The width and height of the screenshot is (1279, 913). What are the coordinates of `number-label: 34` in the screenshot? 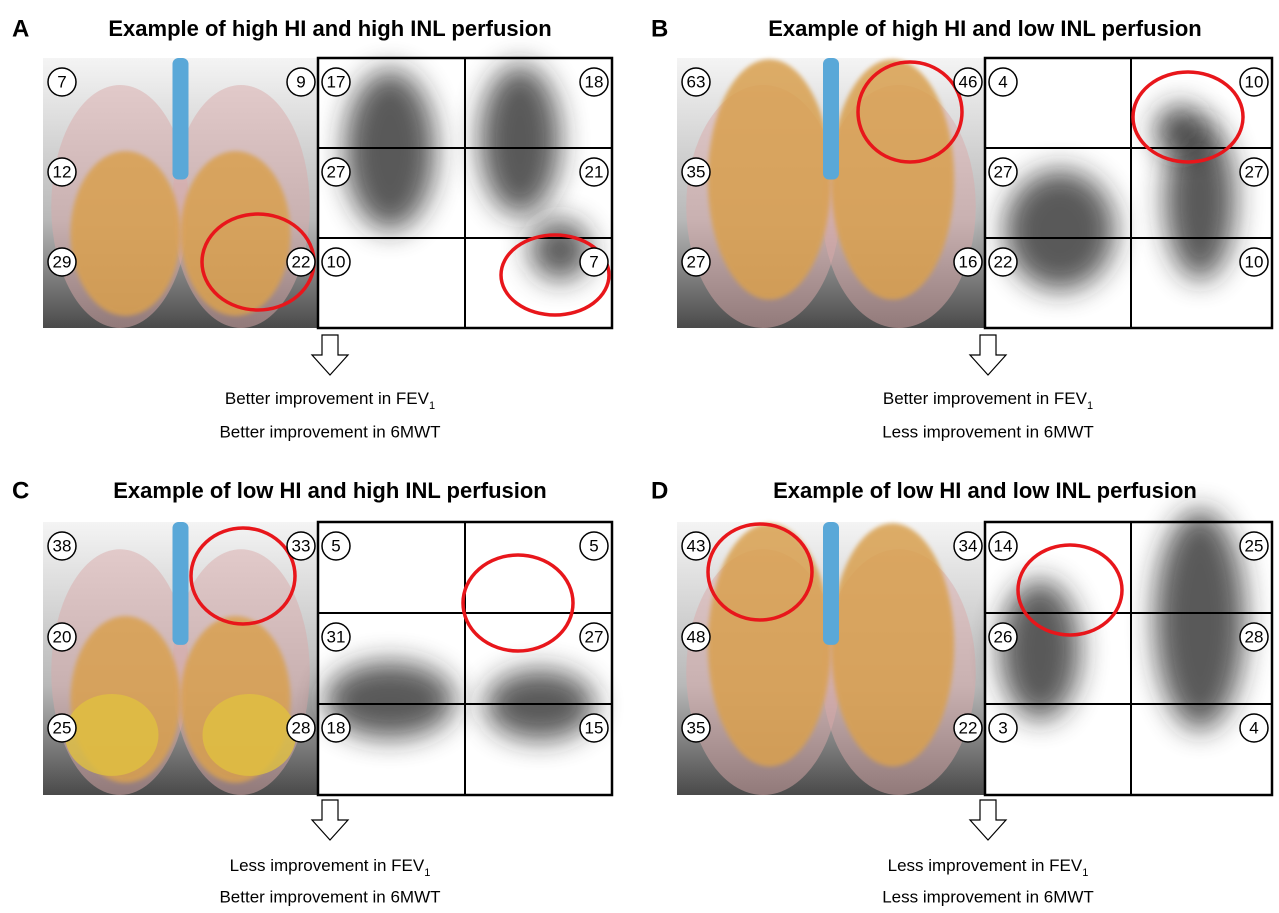 It's located at (968, 545).